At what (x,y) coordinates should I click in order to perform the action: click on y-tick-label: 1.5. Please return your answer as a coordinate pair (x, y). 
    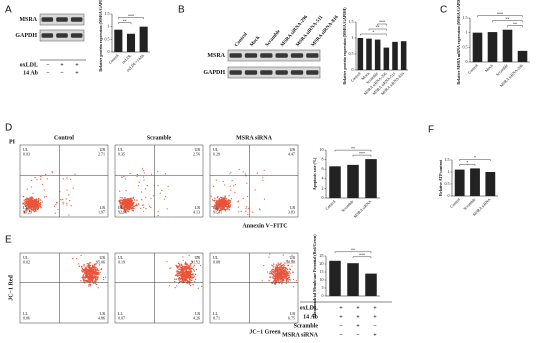
    Looking at the image, I should click on (351, 21).